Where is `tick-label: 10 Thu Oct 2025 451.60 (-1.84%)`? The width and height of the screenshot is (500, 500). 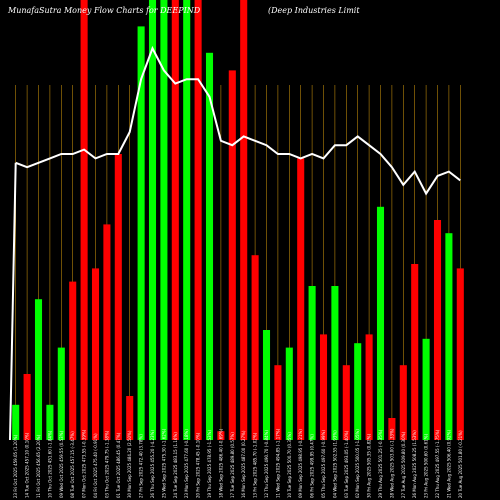 tick-label: 10 Thu Oct 2025 451.60 (-1.84%) is located at coordinates (49, 464).